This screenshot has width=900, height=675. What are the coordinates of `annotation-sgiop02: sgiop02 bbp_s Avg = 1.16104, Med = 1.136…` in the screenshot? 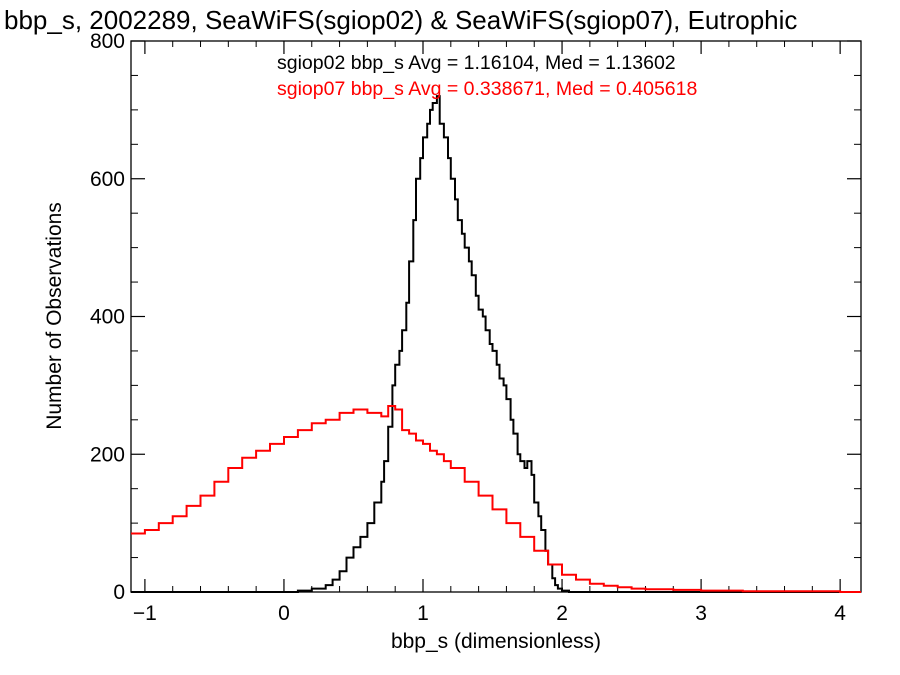 It's located at (476, 63).